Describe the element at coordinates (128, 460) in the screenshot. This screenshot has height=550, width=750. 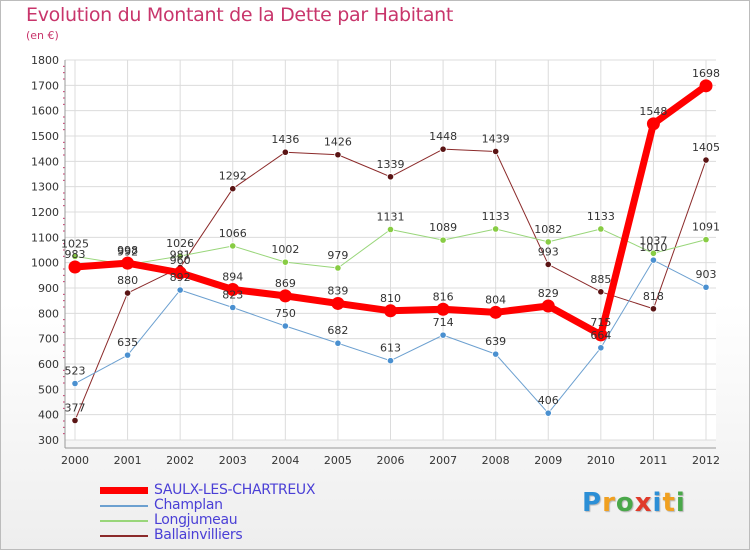
I see `x-tick-label: 2001` at that location.